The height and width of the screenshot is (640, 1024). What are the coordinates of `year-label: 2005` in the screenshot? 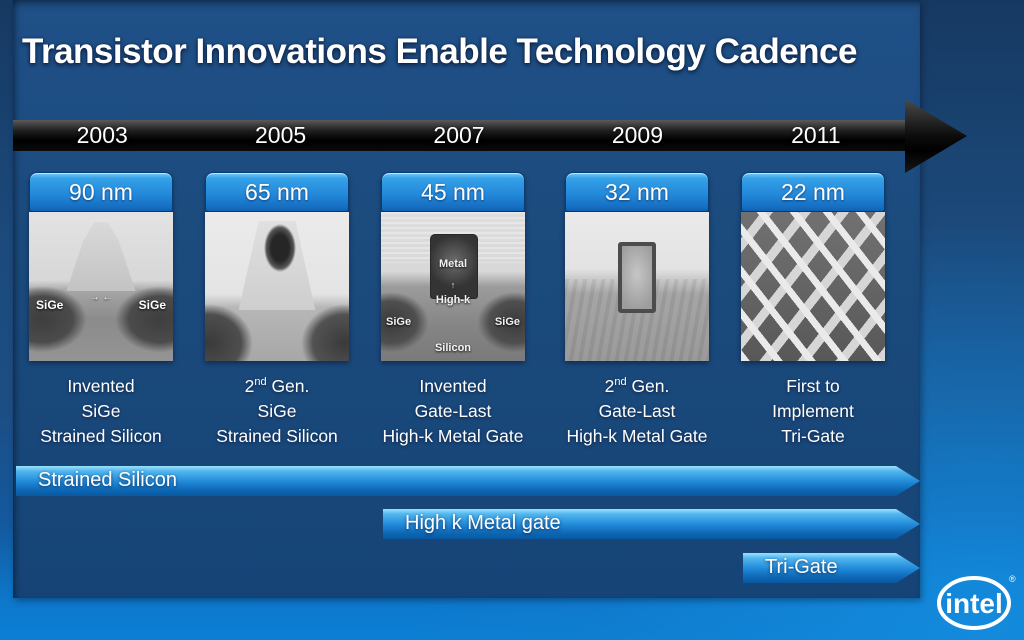 It's located at (281, 135).